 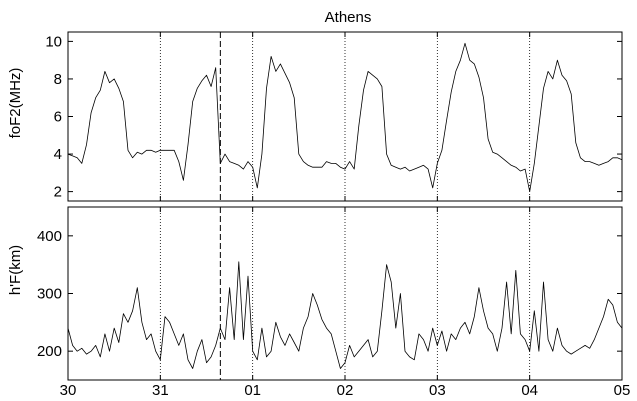 What do you see at coordinates (68, 389) in the screenshot?
I see `bottom-x-tick-label: 30` at bounding box center [68, 389].